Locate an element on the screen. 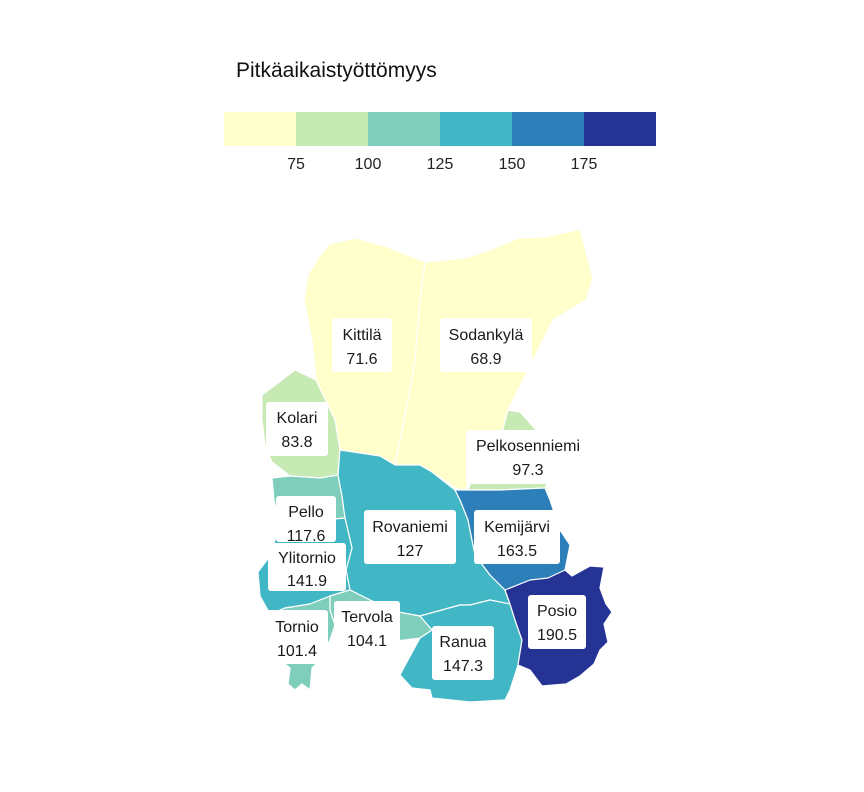 This screenshot has height=792, width=864. label-name: Ranua is located at coordinates (462, 642).